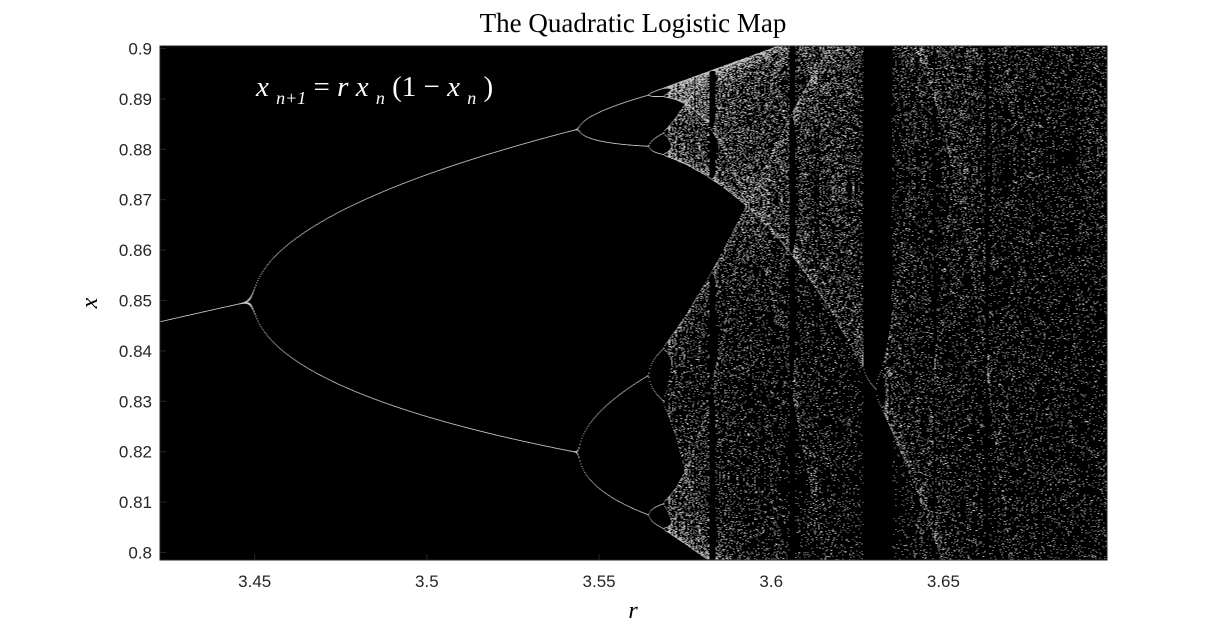 This screenshot has height=630, width=1223. I want to click on equation-lhs: x, so click(262, 87).